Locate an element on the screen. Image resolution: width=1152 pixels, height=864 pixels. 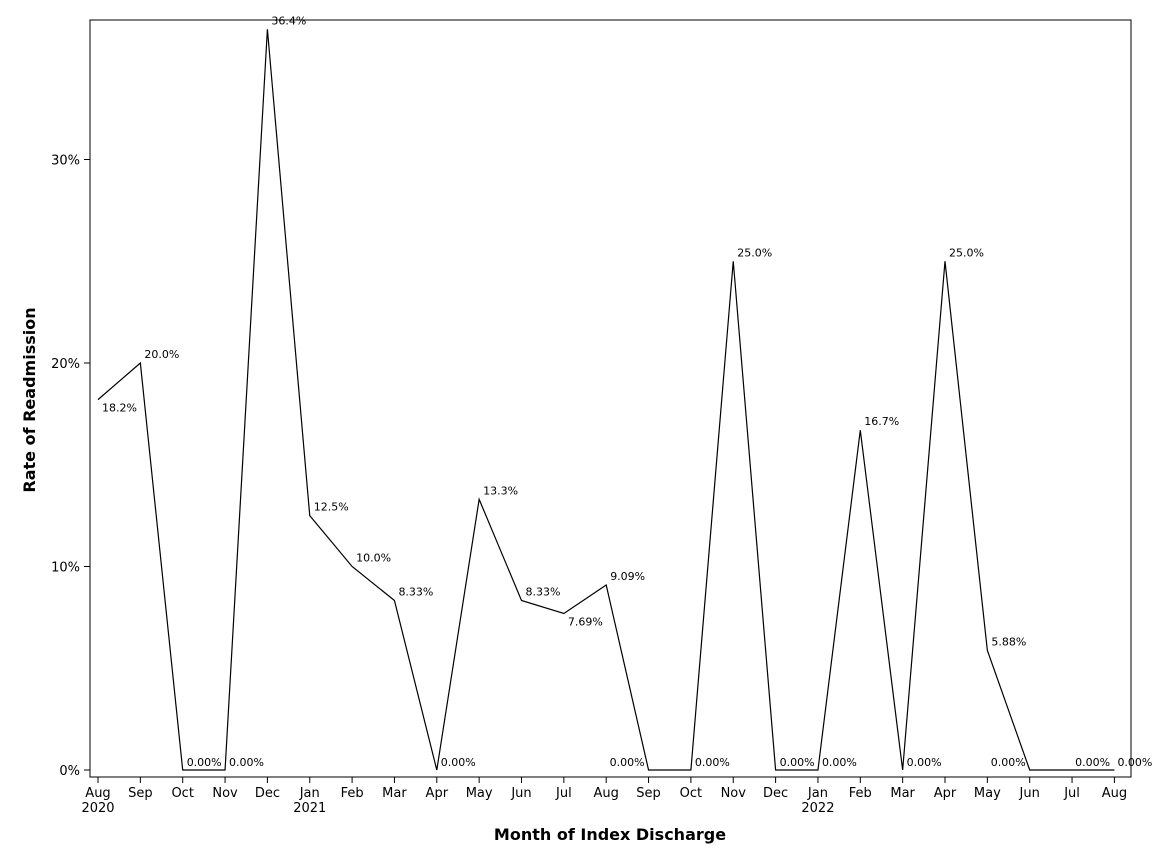
data-label: 20.0% is located at coordinates (161, 354).